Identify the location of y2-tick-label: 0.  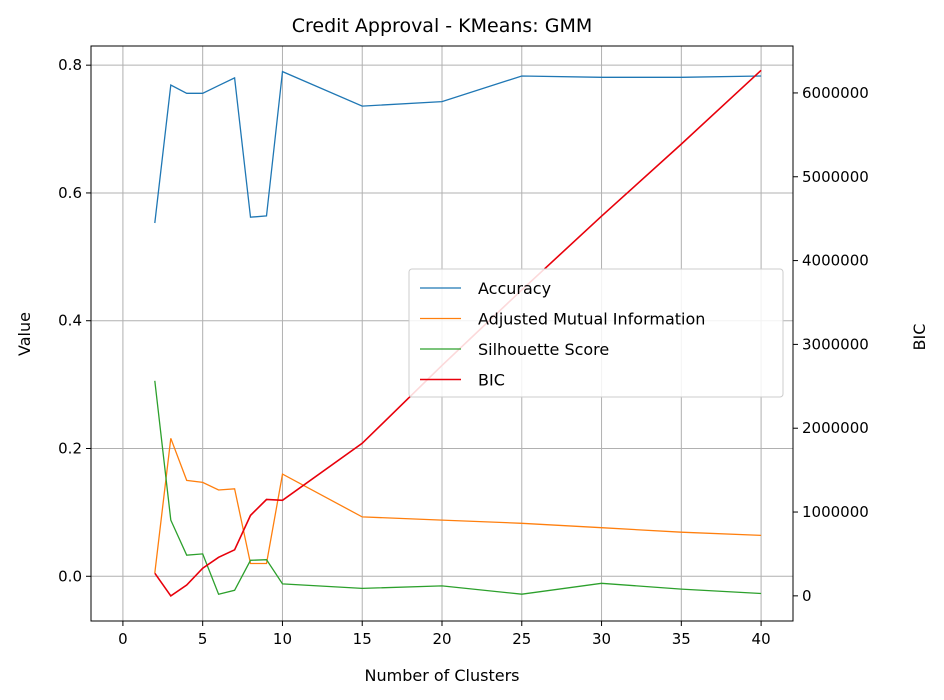
(807, 596).